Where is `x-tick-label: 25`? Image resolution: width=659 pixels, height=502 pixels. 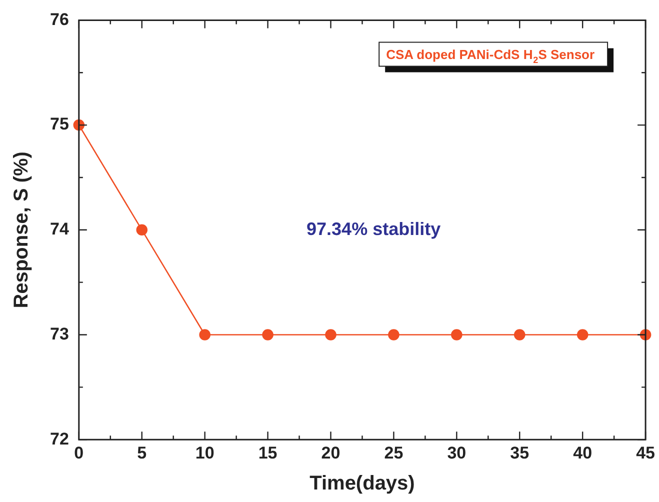
x-tick-label: 25 is located at coordinates (394, 452).